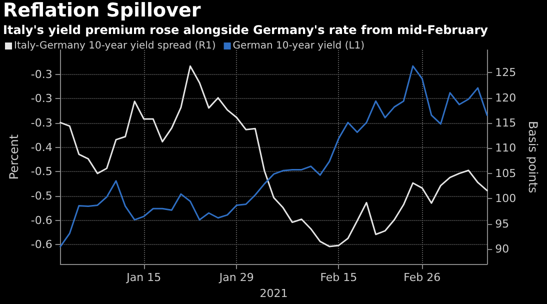 The height and width of the screenshot is (304, 547). Describe the element at coordinates (245, 30) in the screenshot. I see `chart-subtitle: Italy's yield premium rose alongside Germany's rate from mid-February` at that location.